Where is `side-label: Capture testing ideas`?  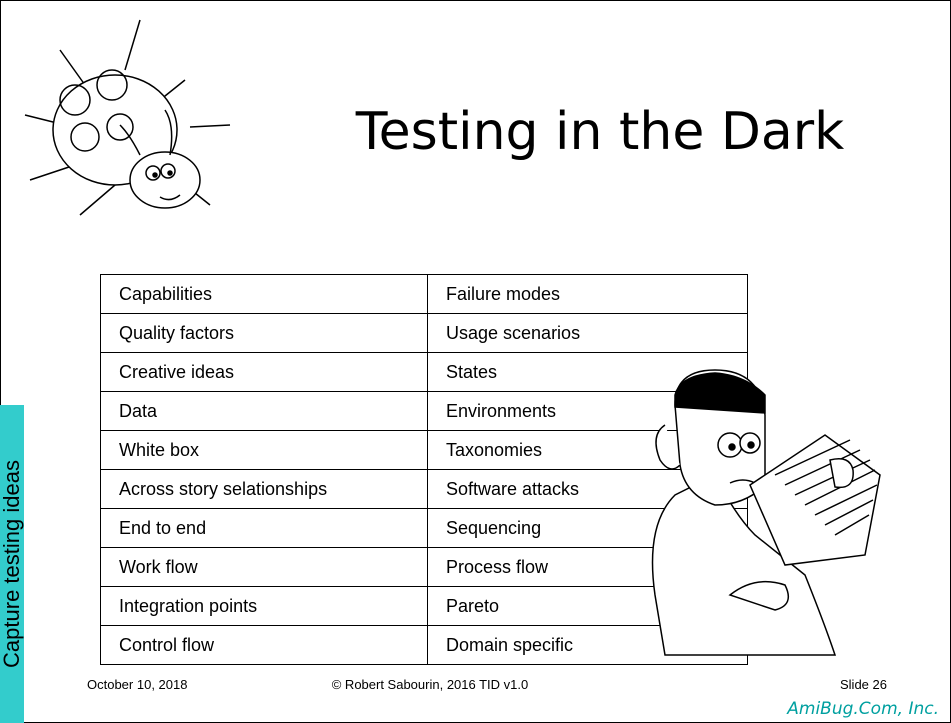 side-label: Capture testing ideas is located at coordinates (12, 564).